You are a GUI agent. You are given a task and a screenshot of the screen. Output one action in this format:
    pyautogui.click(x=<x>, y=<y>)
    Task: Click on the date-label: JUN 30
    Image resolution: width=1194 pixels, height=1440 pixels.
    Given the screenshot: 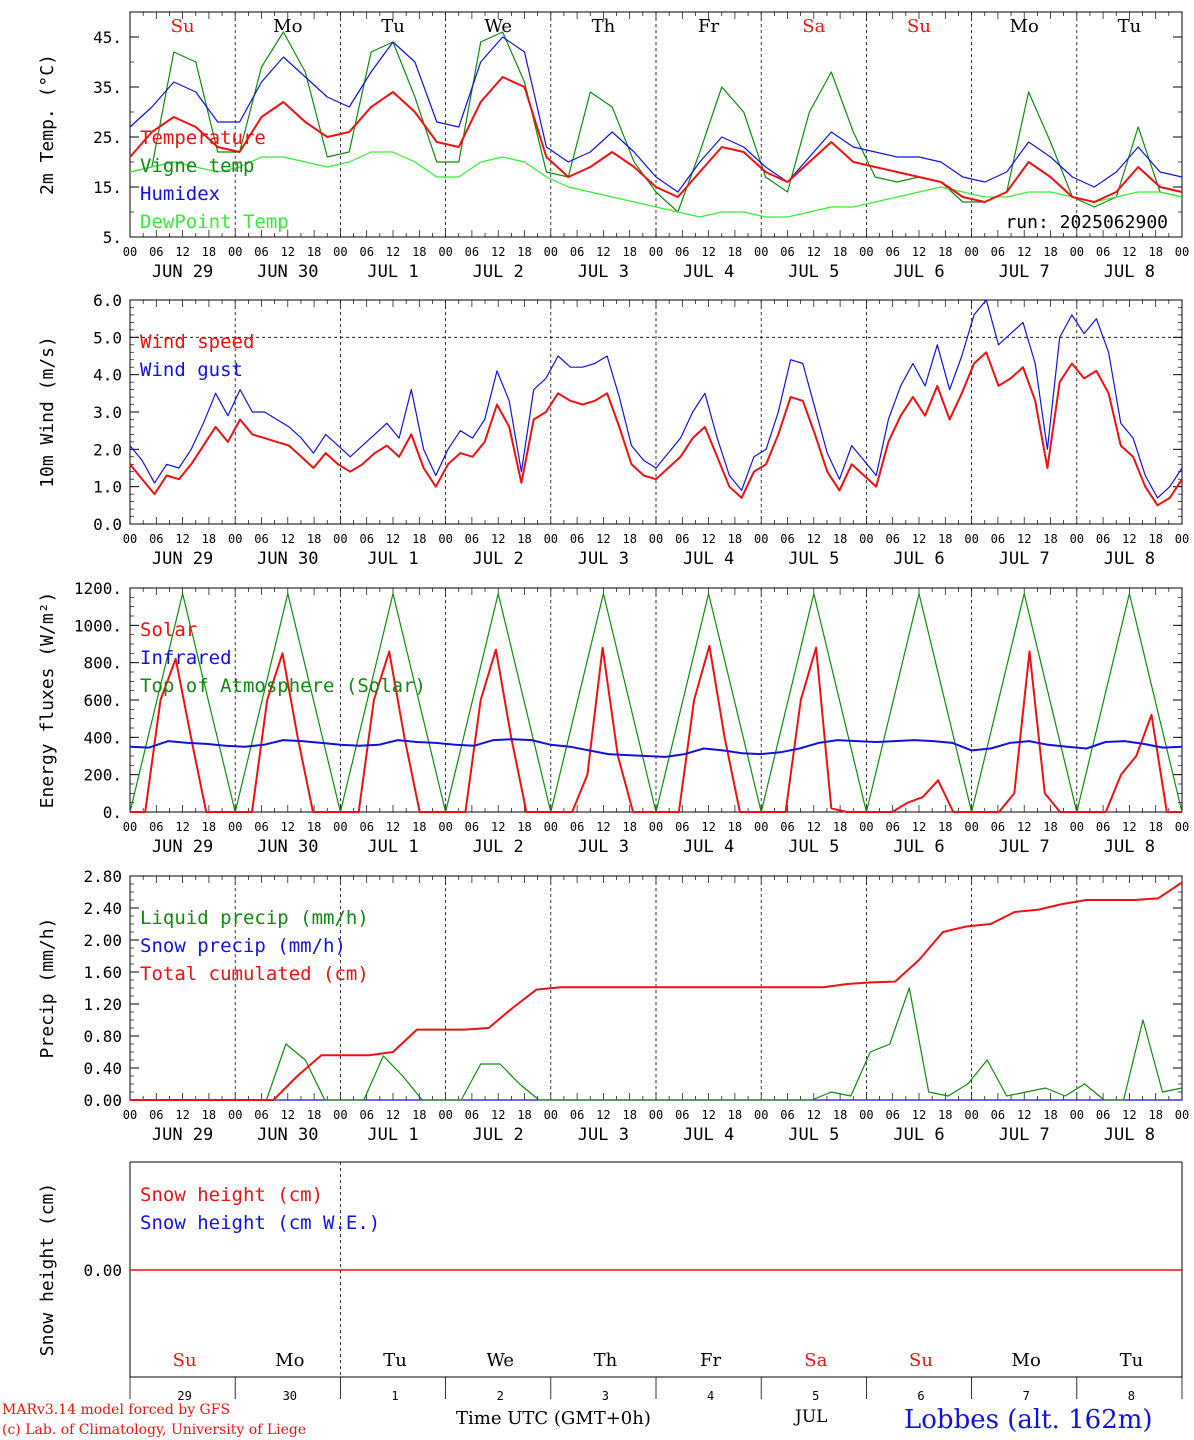 What is the action you would take?
    pyautogui.click(x=287, y=272)
    